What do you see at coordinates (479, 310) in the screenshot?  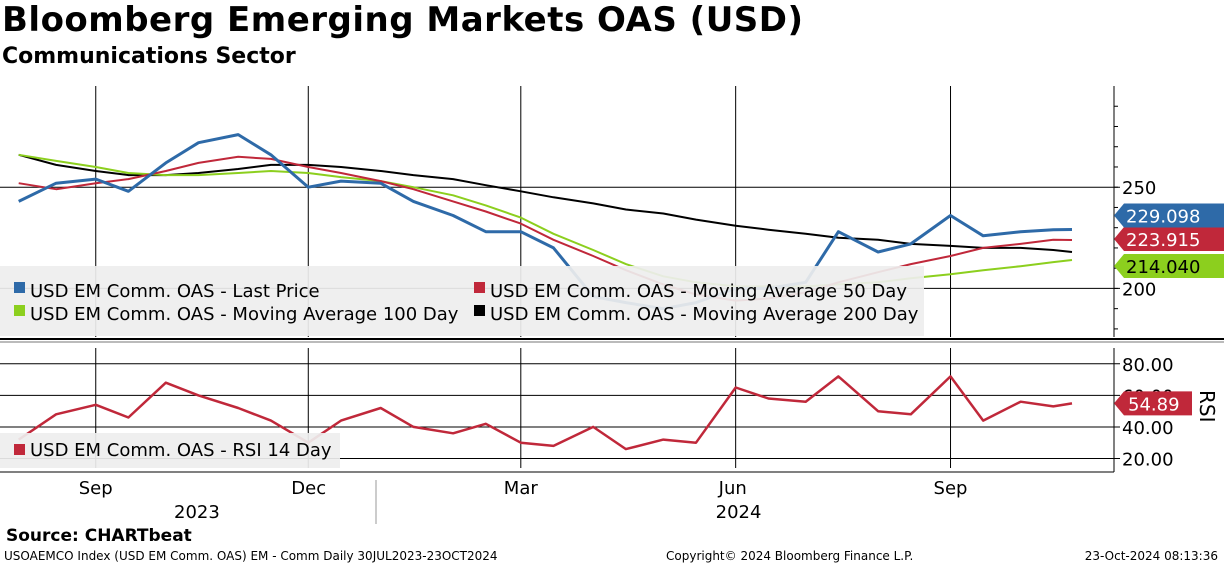 I see `legend-swatch-ma200` at bounding box center [479, 310].